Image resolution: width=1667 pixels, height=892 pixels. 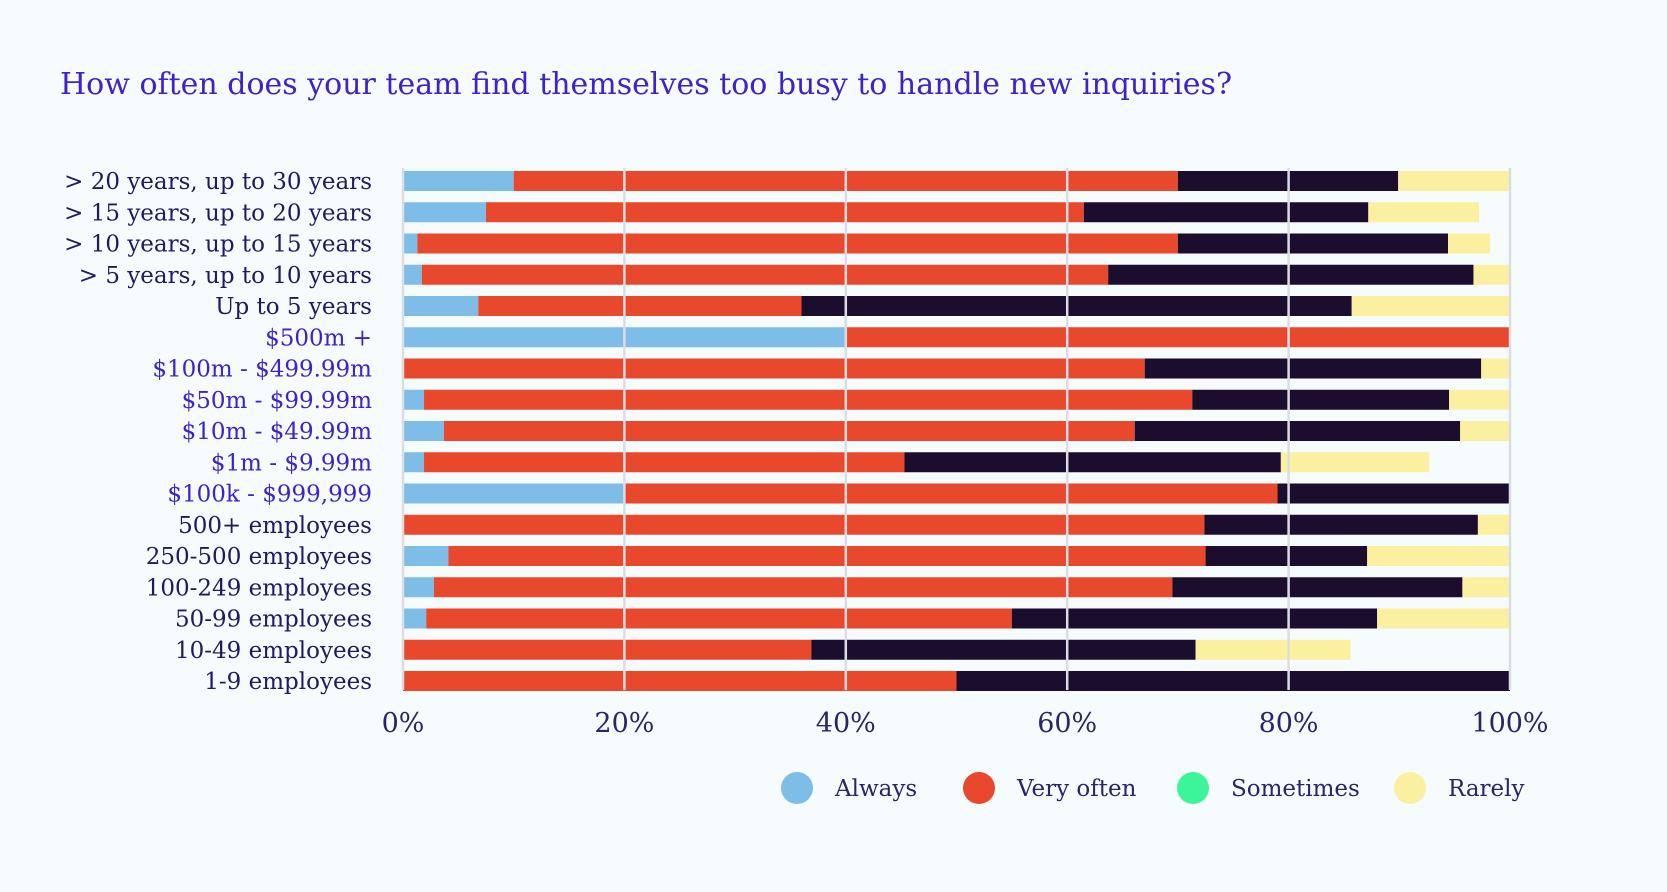 I want to click on legend: Always Very often Sometimes Rarely, so click(x=1153, y=788).